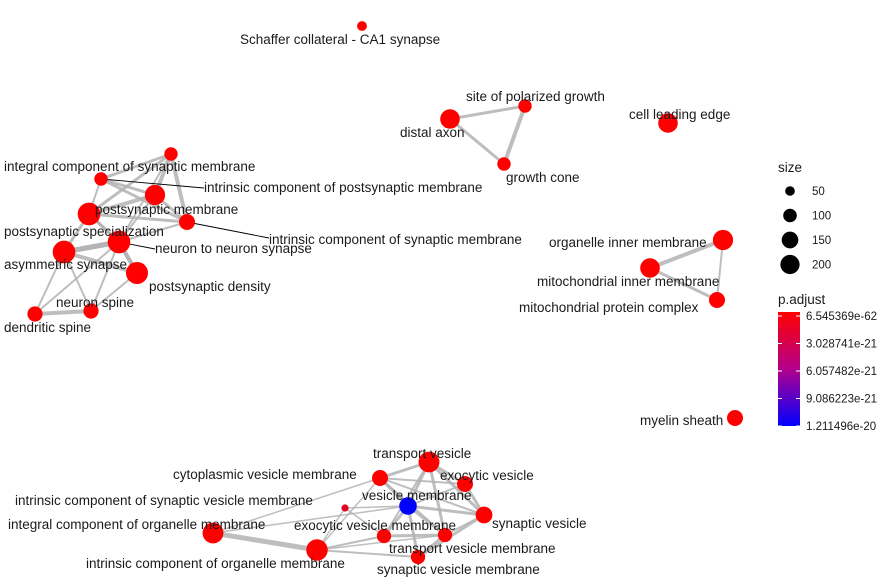  Describe the element at coordinates (345, 508) in the screenshot. I see `node-icsvm` at that location.